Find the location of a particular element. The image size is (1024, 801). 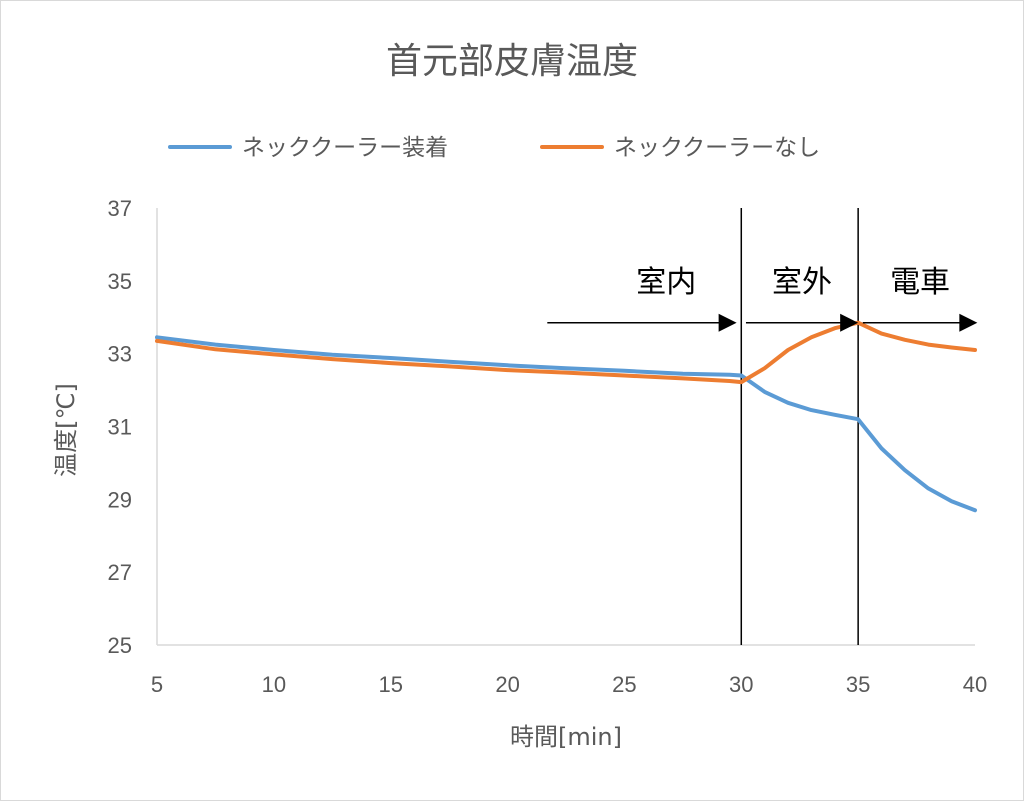

y-tick-label: 29 is located at coordinates (120, 499).